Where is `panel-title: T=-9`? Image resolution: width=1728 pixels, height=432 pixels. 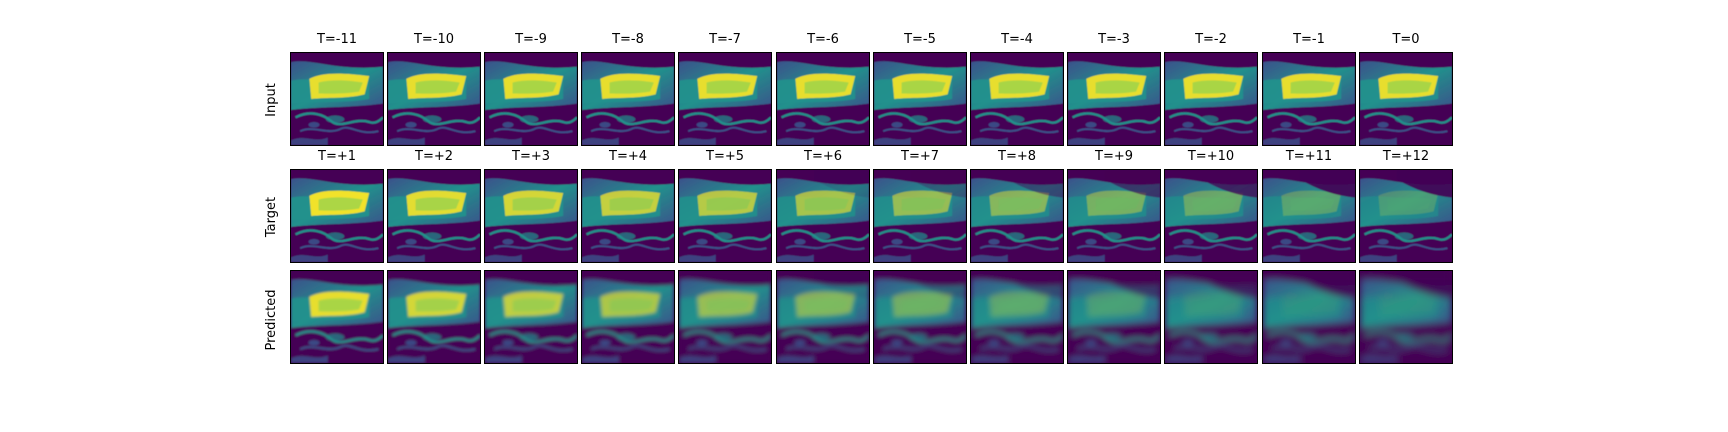
panel-title: T=-9 is located at coordinates (531, 39).